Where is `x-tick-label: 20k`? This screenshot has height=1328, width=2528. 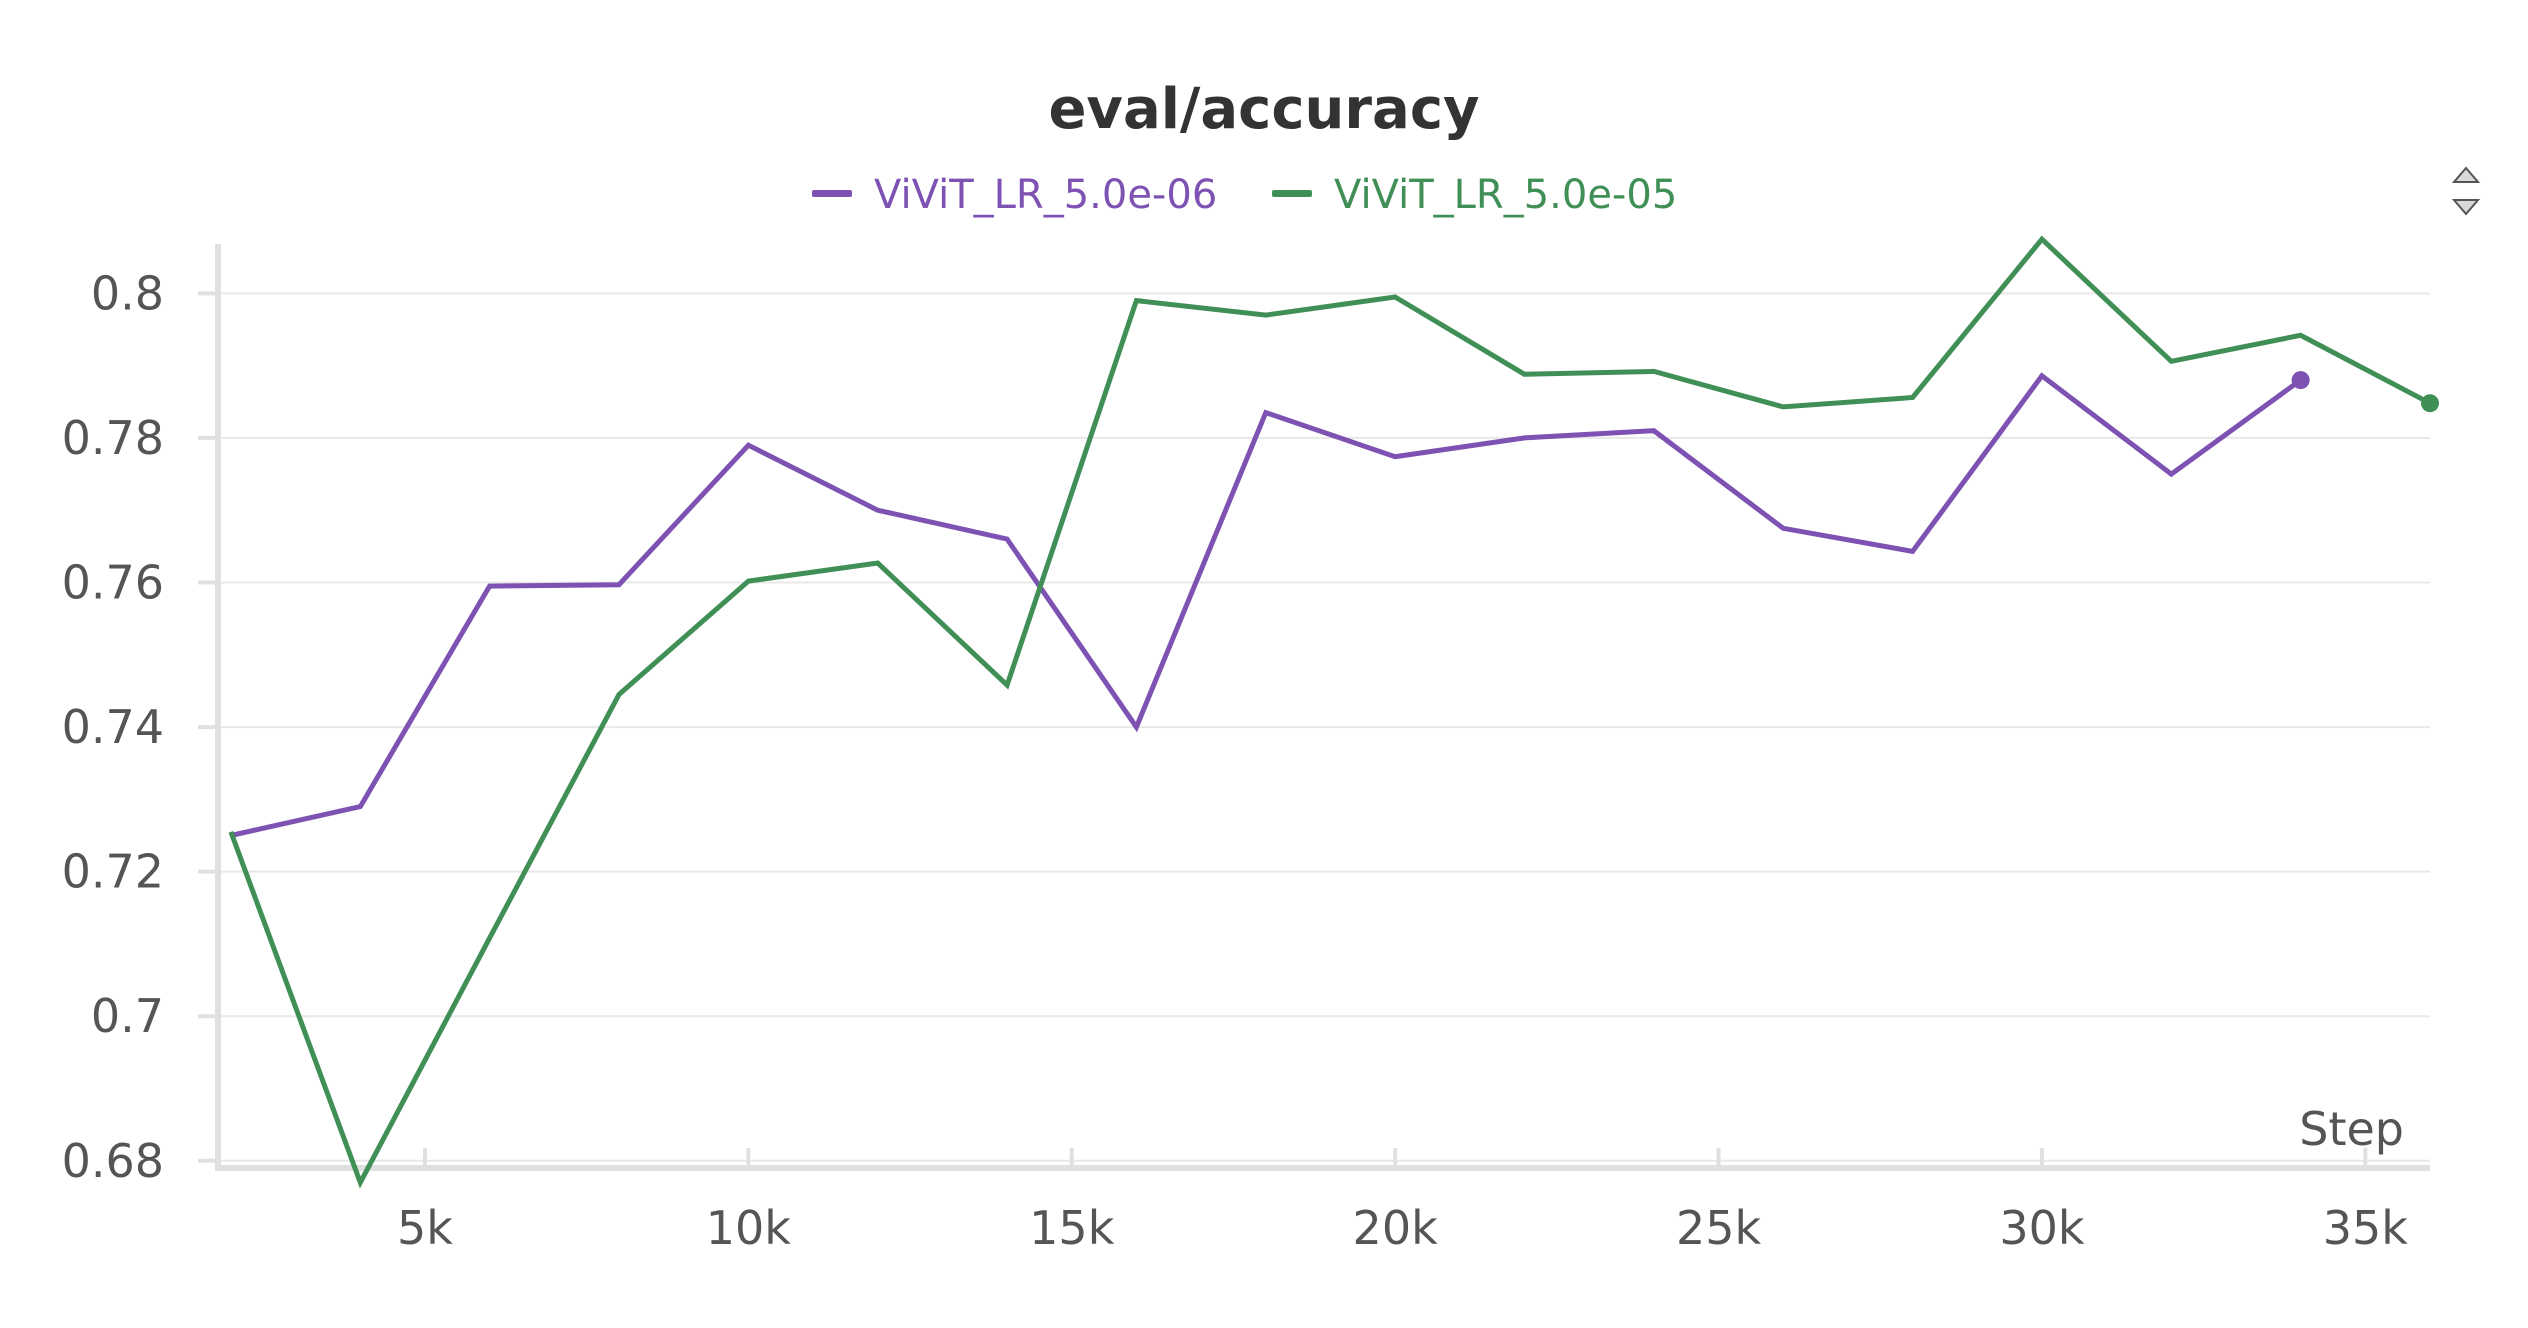
x-tick-label: 20k is located at coordinates (1396, 1228).